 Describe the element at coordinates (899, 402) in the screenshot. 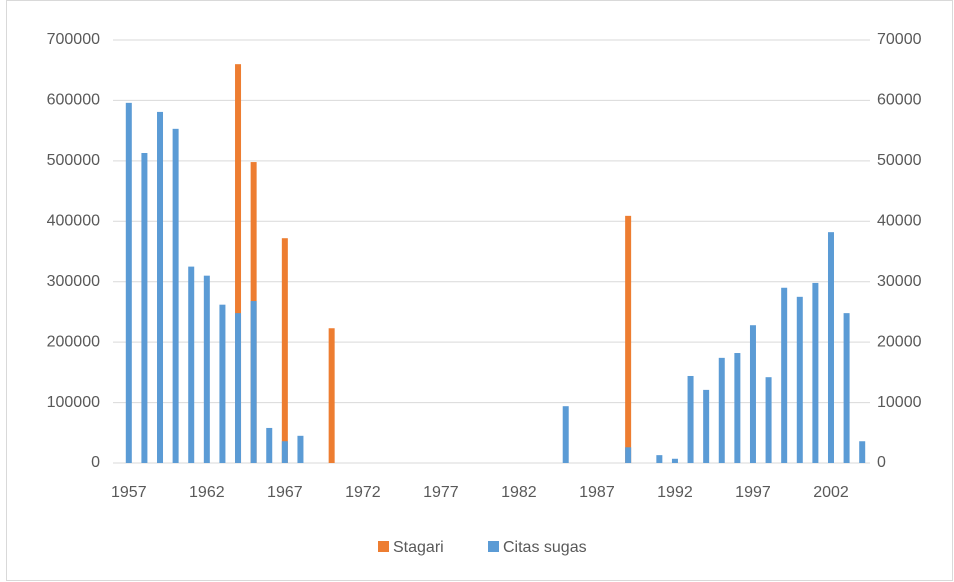

I see `y2-tick-label: 10000` at that location.